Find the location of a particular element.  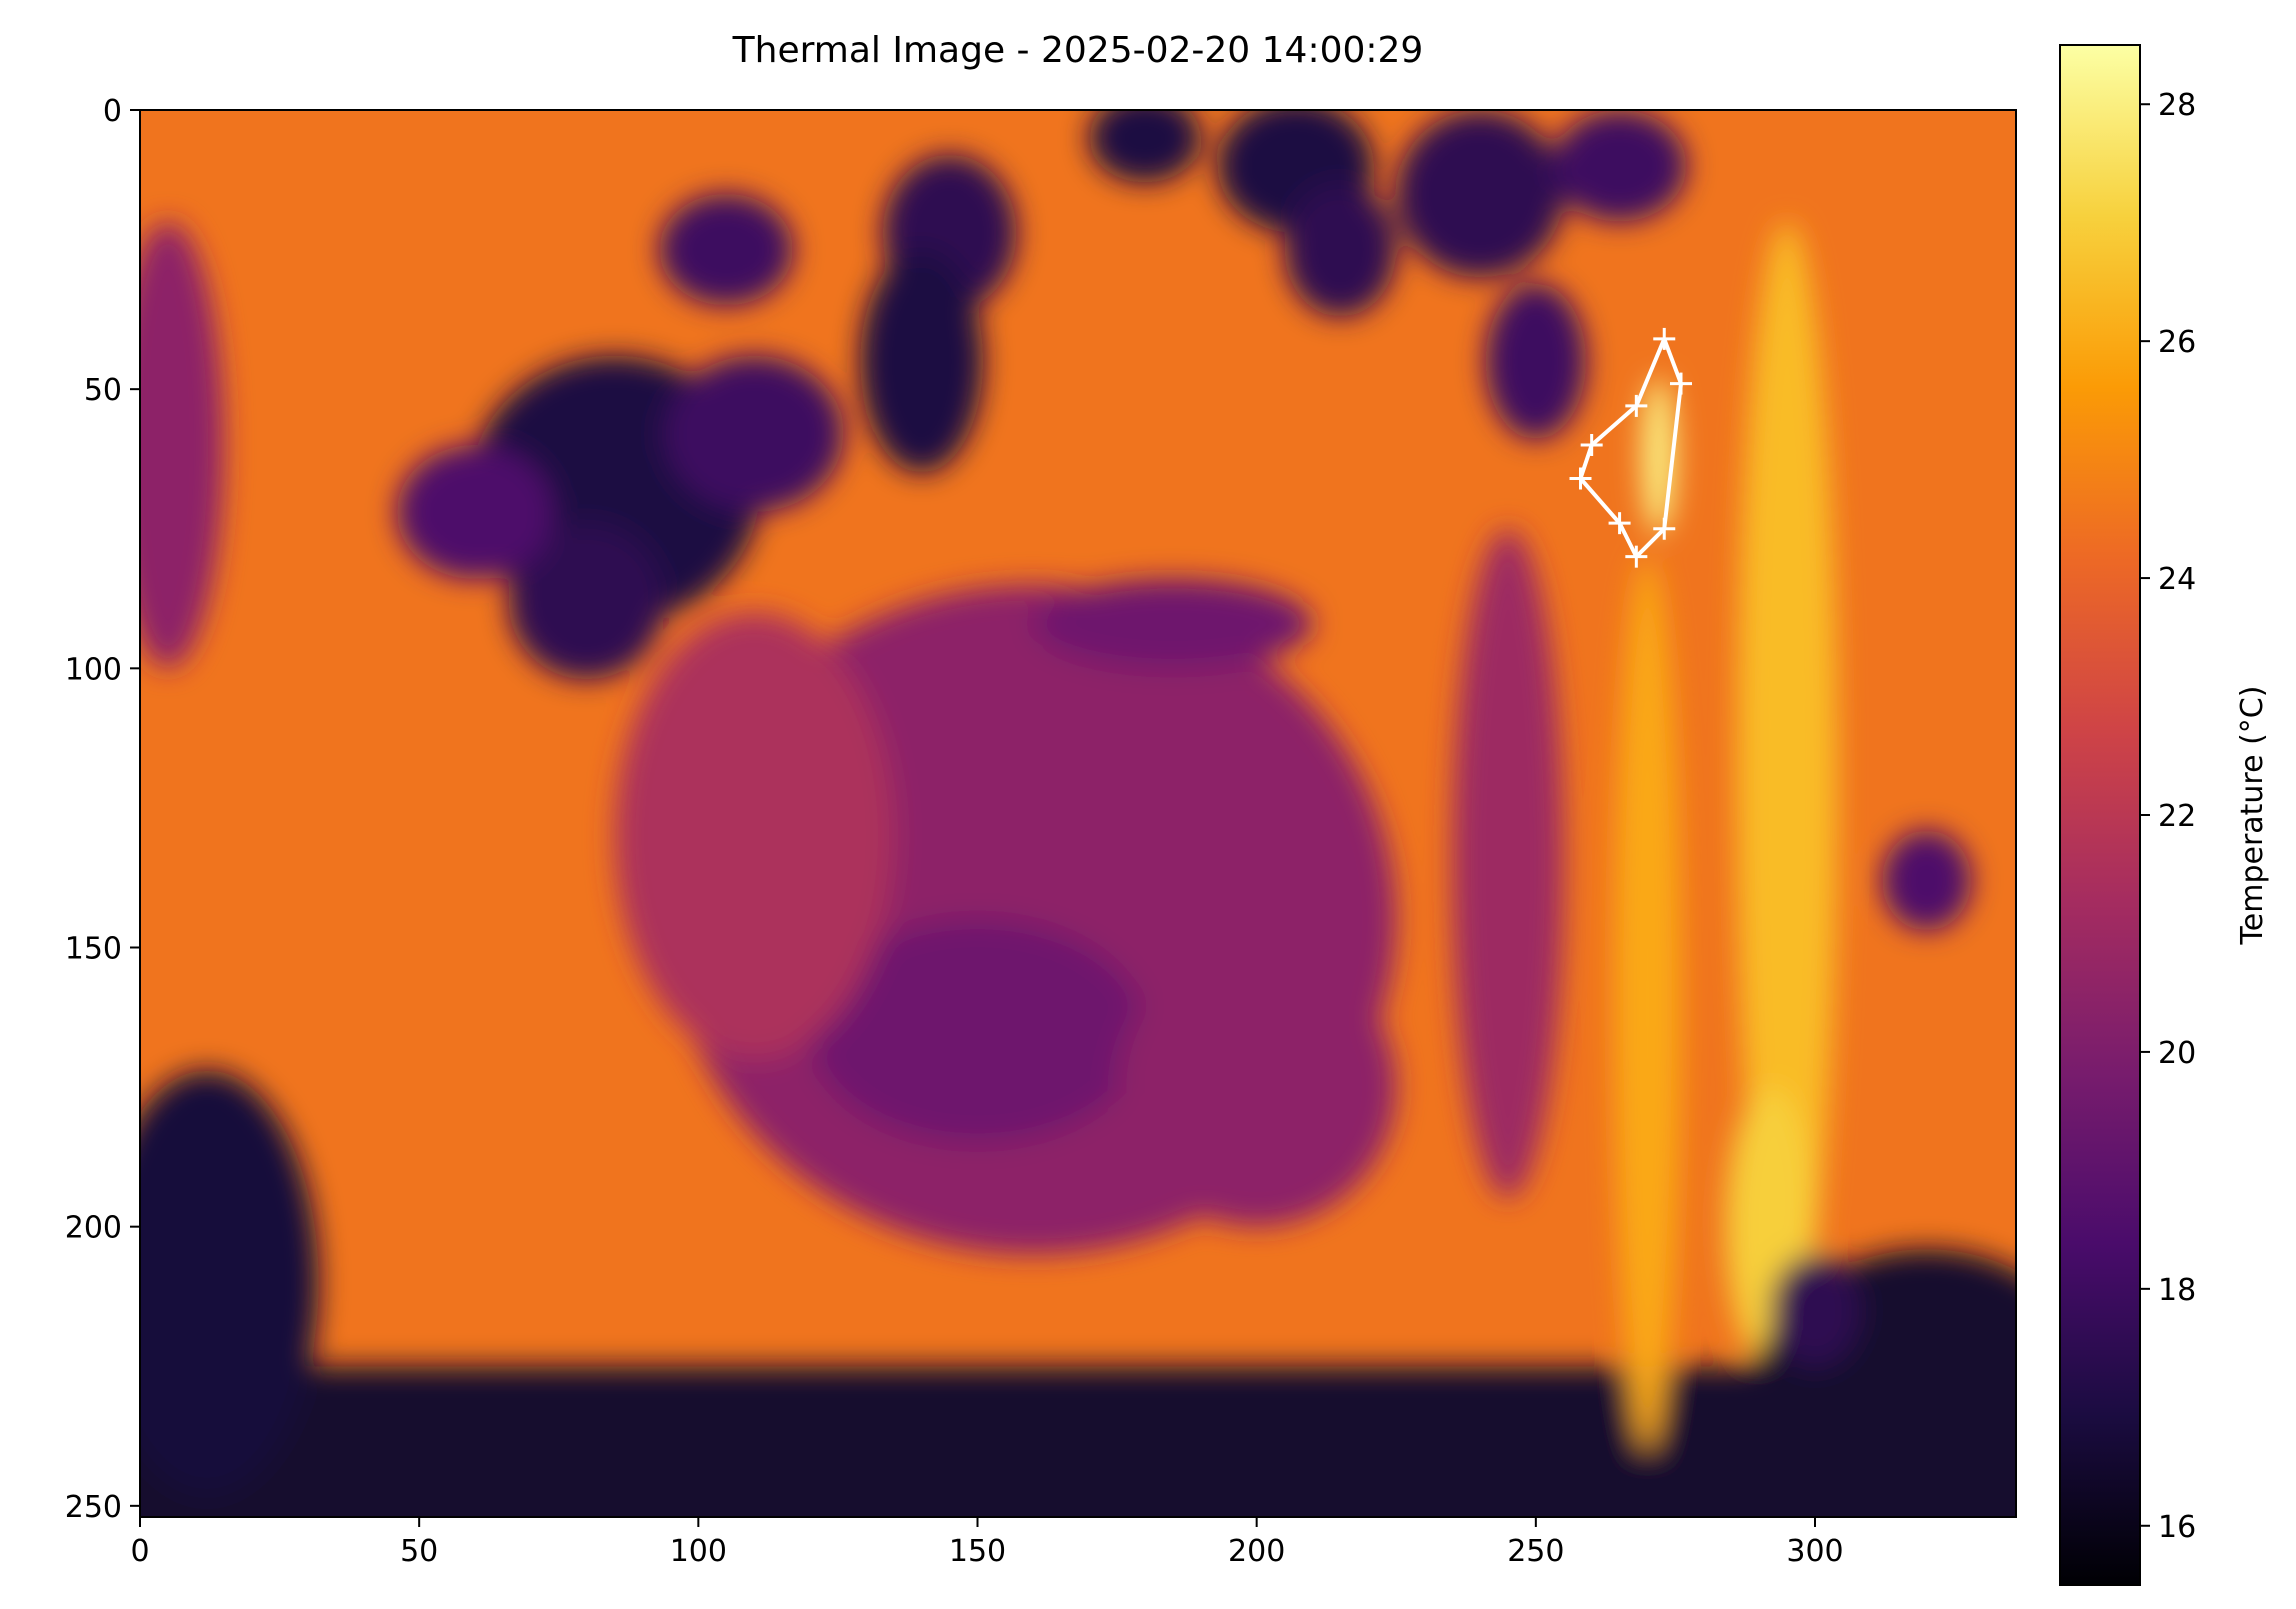

colorbar-tick-label: 22 is located at coordinates (2177, 816).